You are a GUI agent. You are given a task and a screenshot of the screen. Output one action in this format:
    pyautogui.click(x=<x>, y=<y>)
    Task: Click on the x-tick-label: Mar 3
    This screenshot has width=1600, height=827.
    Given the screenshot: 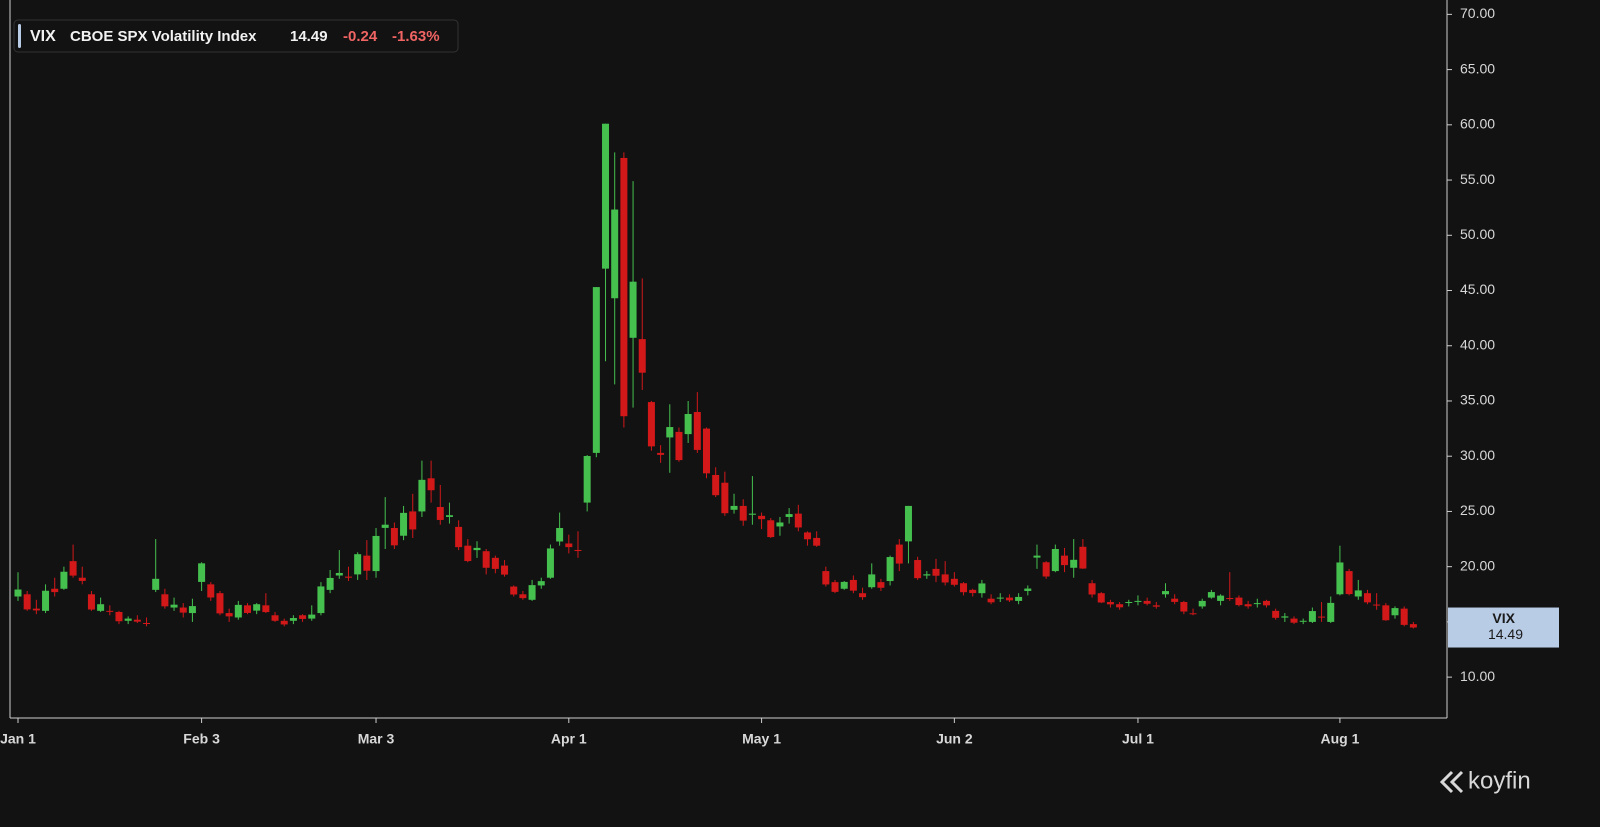 What is the action you would take?
    pyautogui.click(x=376, y=739)
    